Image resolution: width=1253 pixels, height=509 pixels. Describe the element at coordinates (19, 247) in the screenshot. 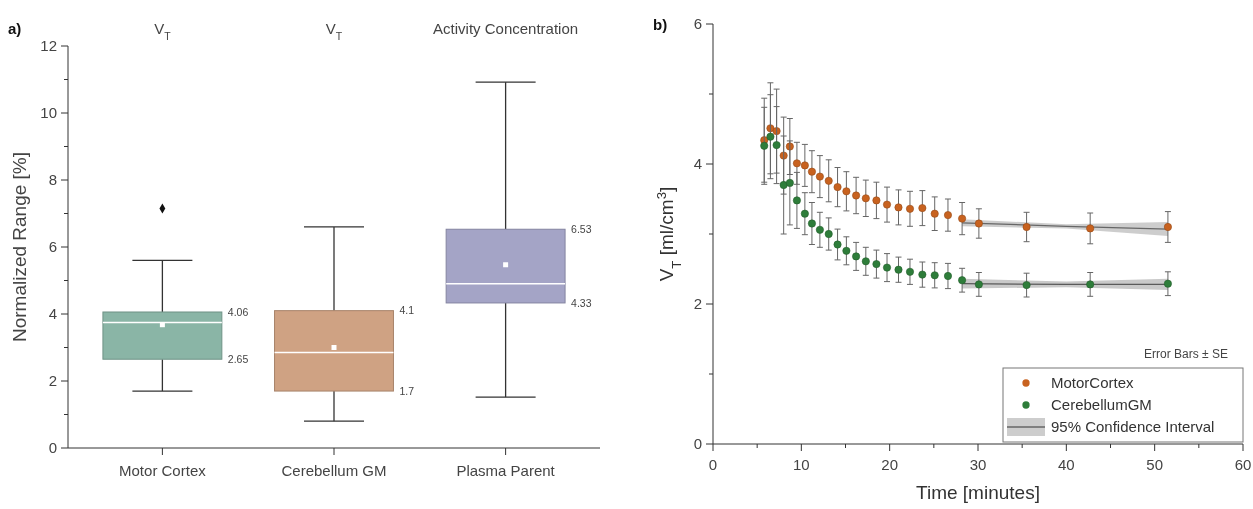

I see `y-axis-title: Normalized Range [%]` at that location.